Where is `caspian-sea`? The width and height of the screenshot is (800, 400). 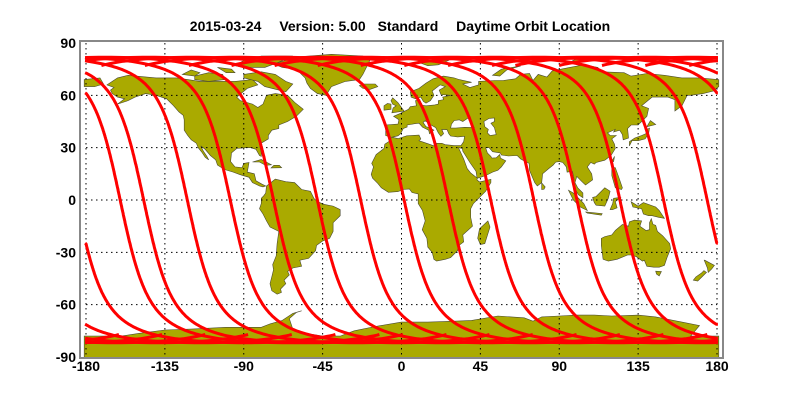 caspian-sea is located at coordinates (490, 126).